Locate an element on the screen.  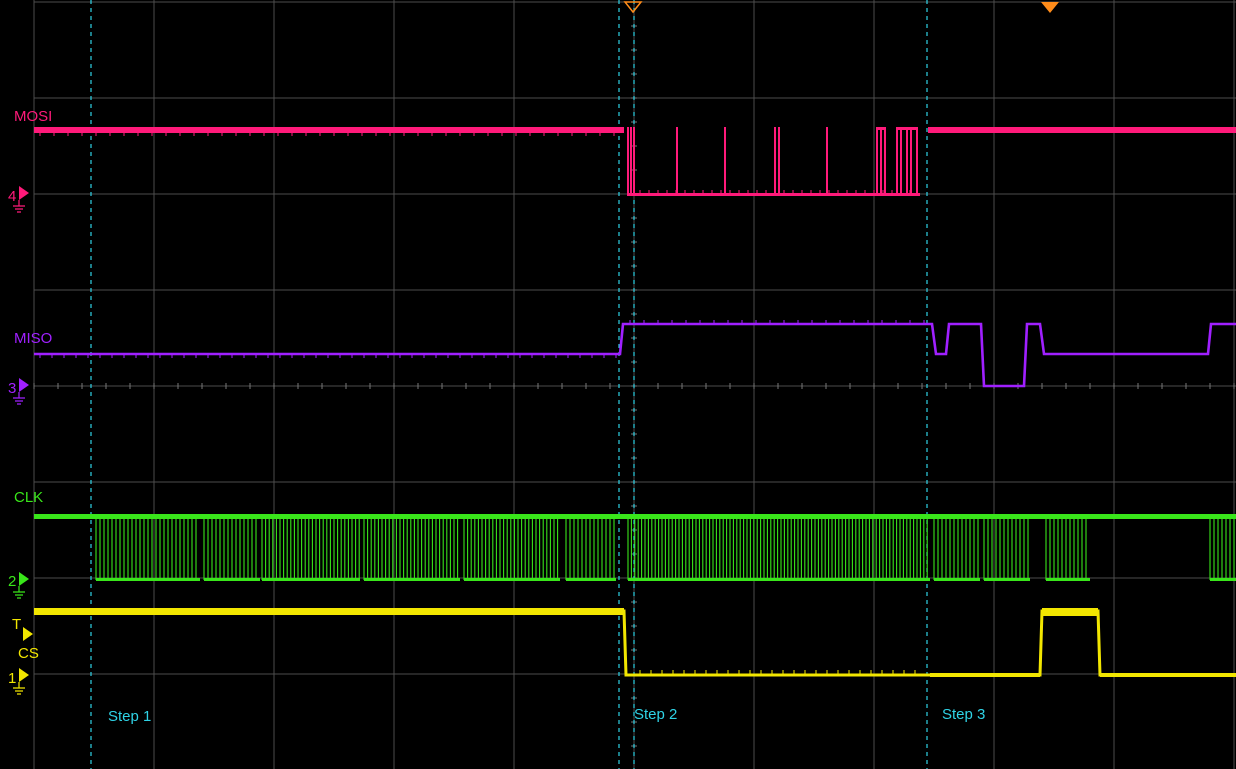
trigger-arrow-icon is located at coordinates (28, 634).